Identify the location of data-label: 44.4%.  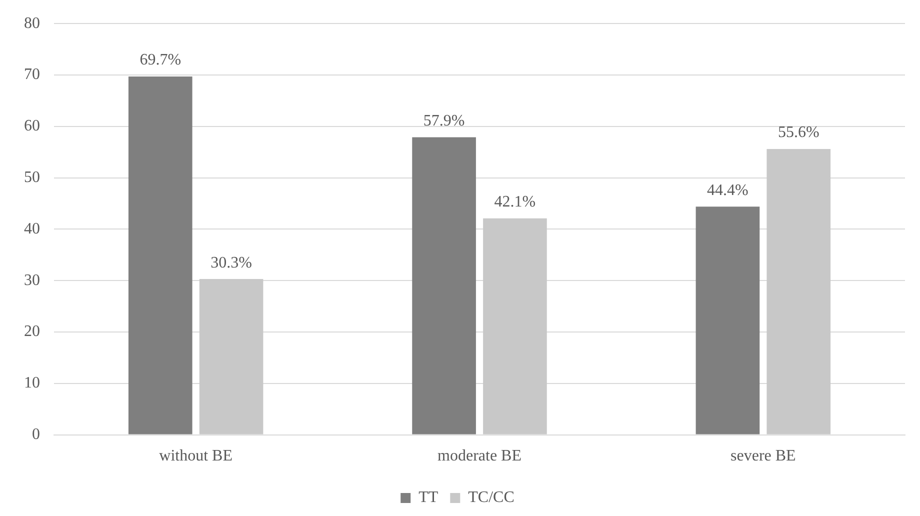
(727, 190).